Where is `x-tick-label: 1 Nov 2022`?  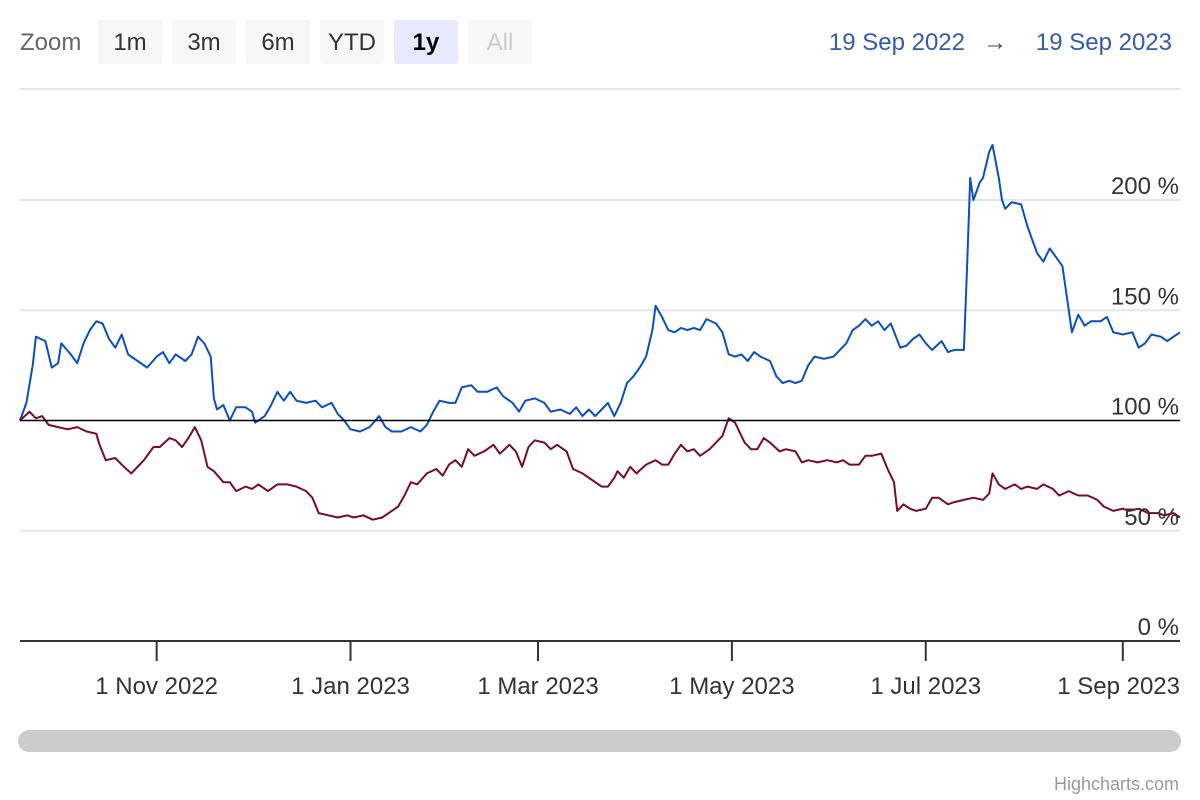 x-tick-label: 1 Nov 2022 is located at coordinates (156, 686).